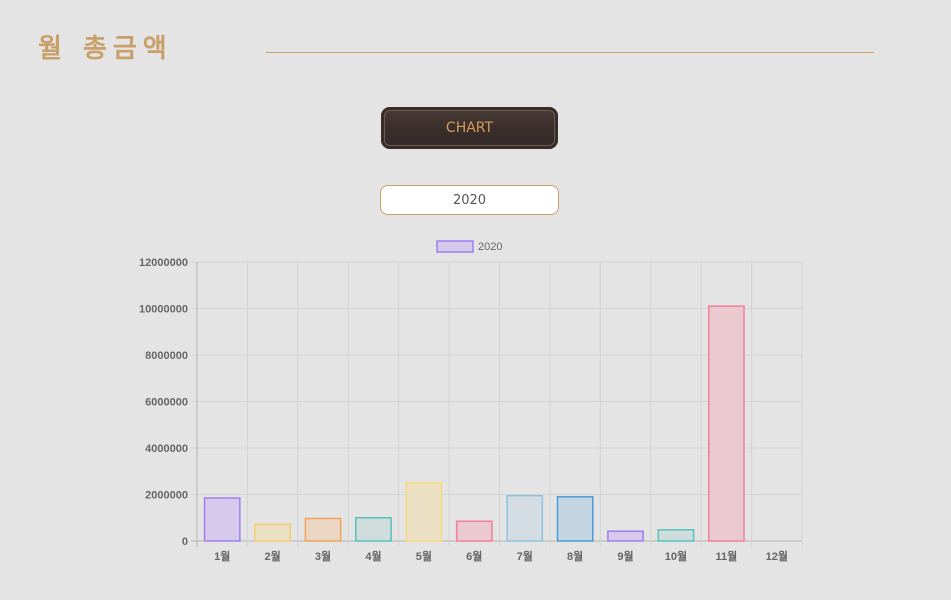 The height and width of the screenshot is (600, 951). Describe the element at coordinates (525, 556) in the screenshot. I see `x-tick-label: 7월` at that location.